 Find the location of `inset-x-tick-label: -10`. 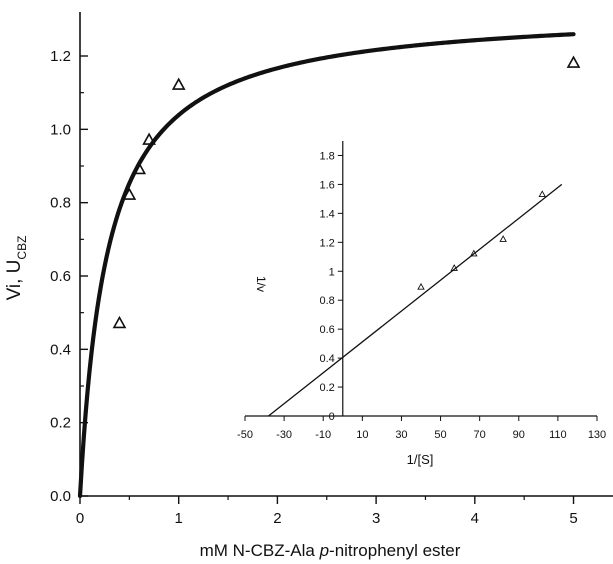

inset-x-tick-label: -10 is located at coordinates (323, 435).